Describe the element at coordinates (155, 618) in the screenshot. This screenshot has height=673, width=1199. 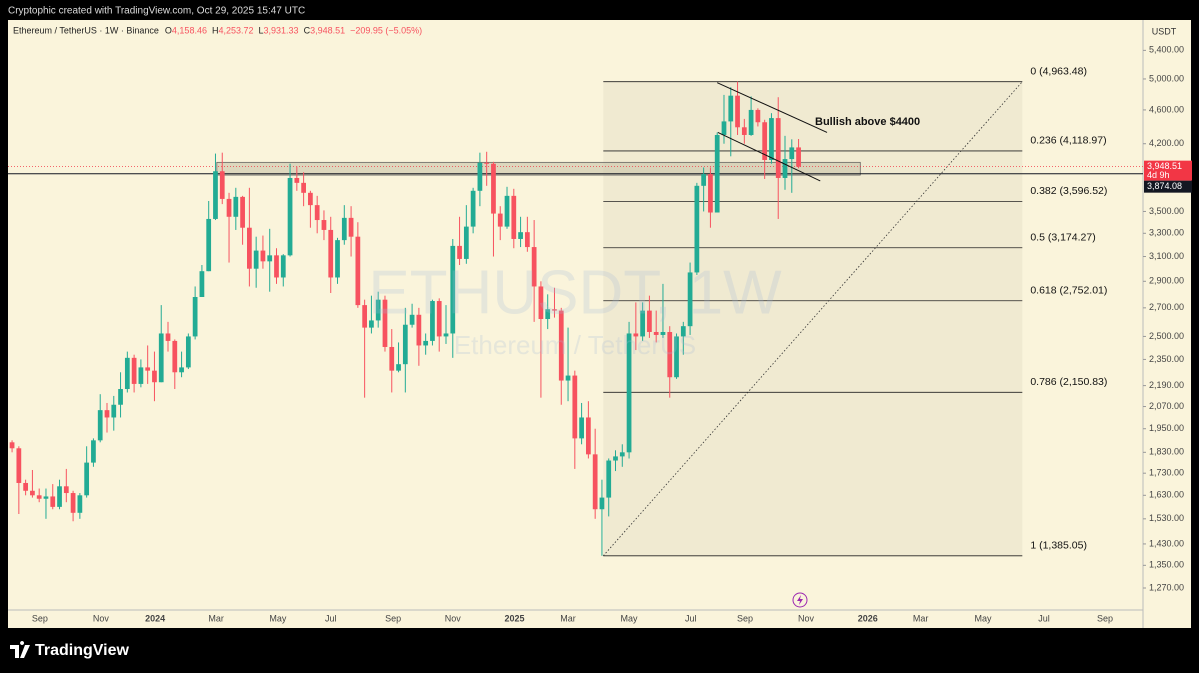
I see `x-tick-label: 2024` at that location.